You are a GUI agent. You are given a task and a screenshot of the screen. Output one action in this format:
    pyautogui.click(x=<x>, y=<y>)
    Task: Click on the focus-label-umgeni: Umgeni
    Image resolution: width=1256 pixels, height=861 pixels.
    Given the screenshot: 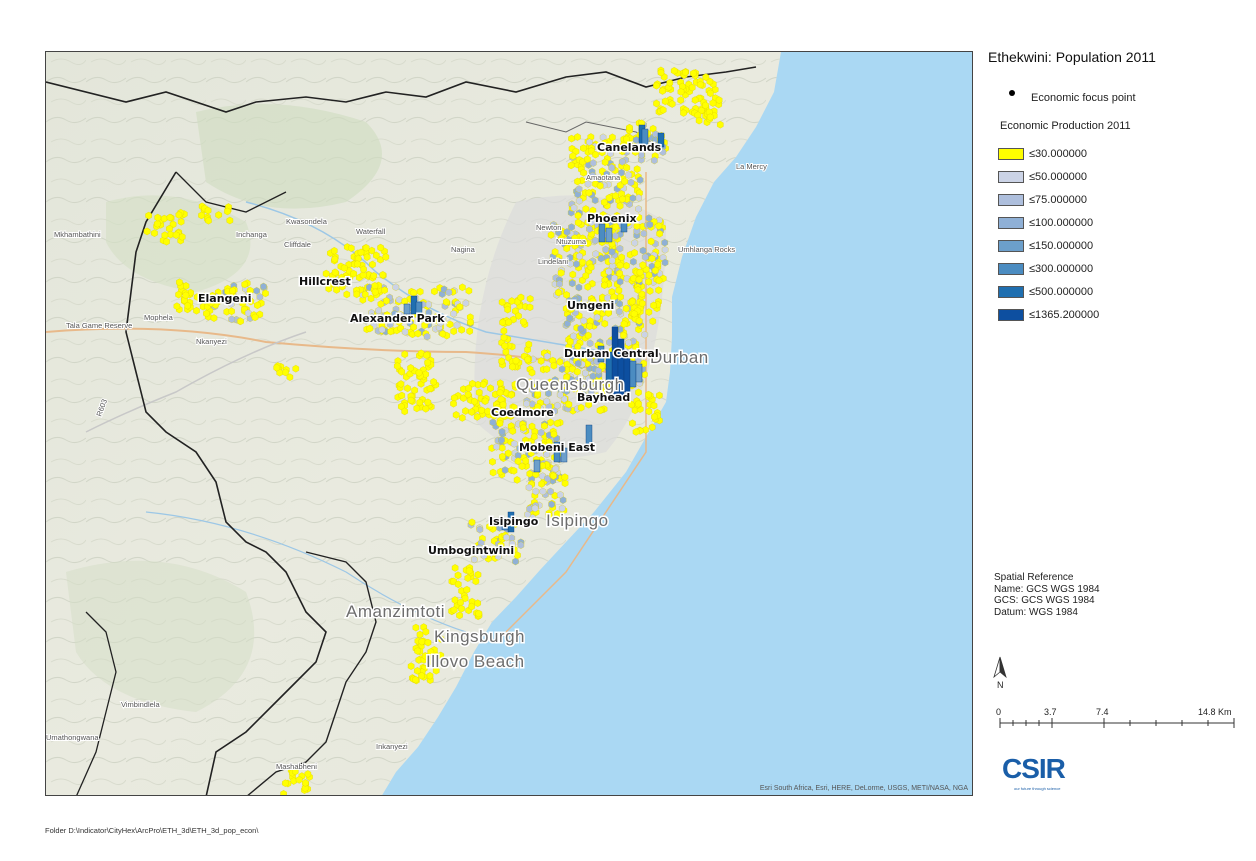 What is the action you would take?
    pyautogui.click(x=591, y=306)
    